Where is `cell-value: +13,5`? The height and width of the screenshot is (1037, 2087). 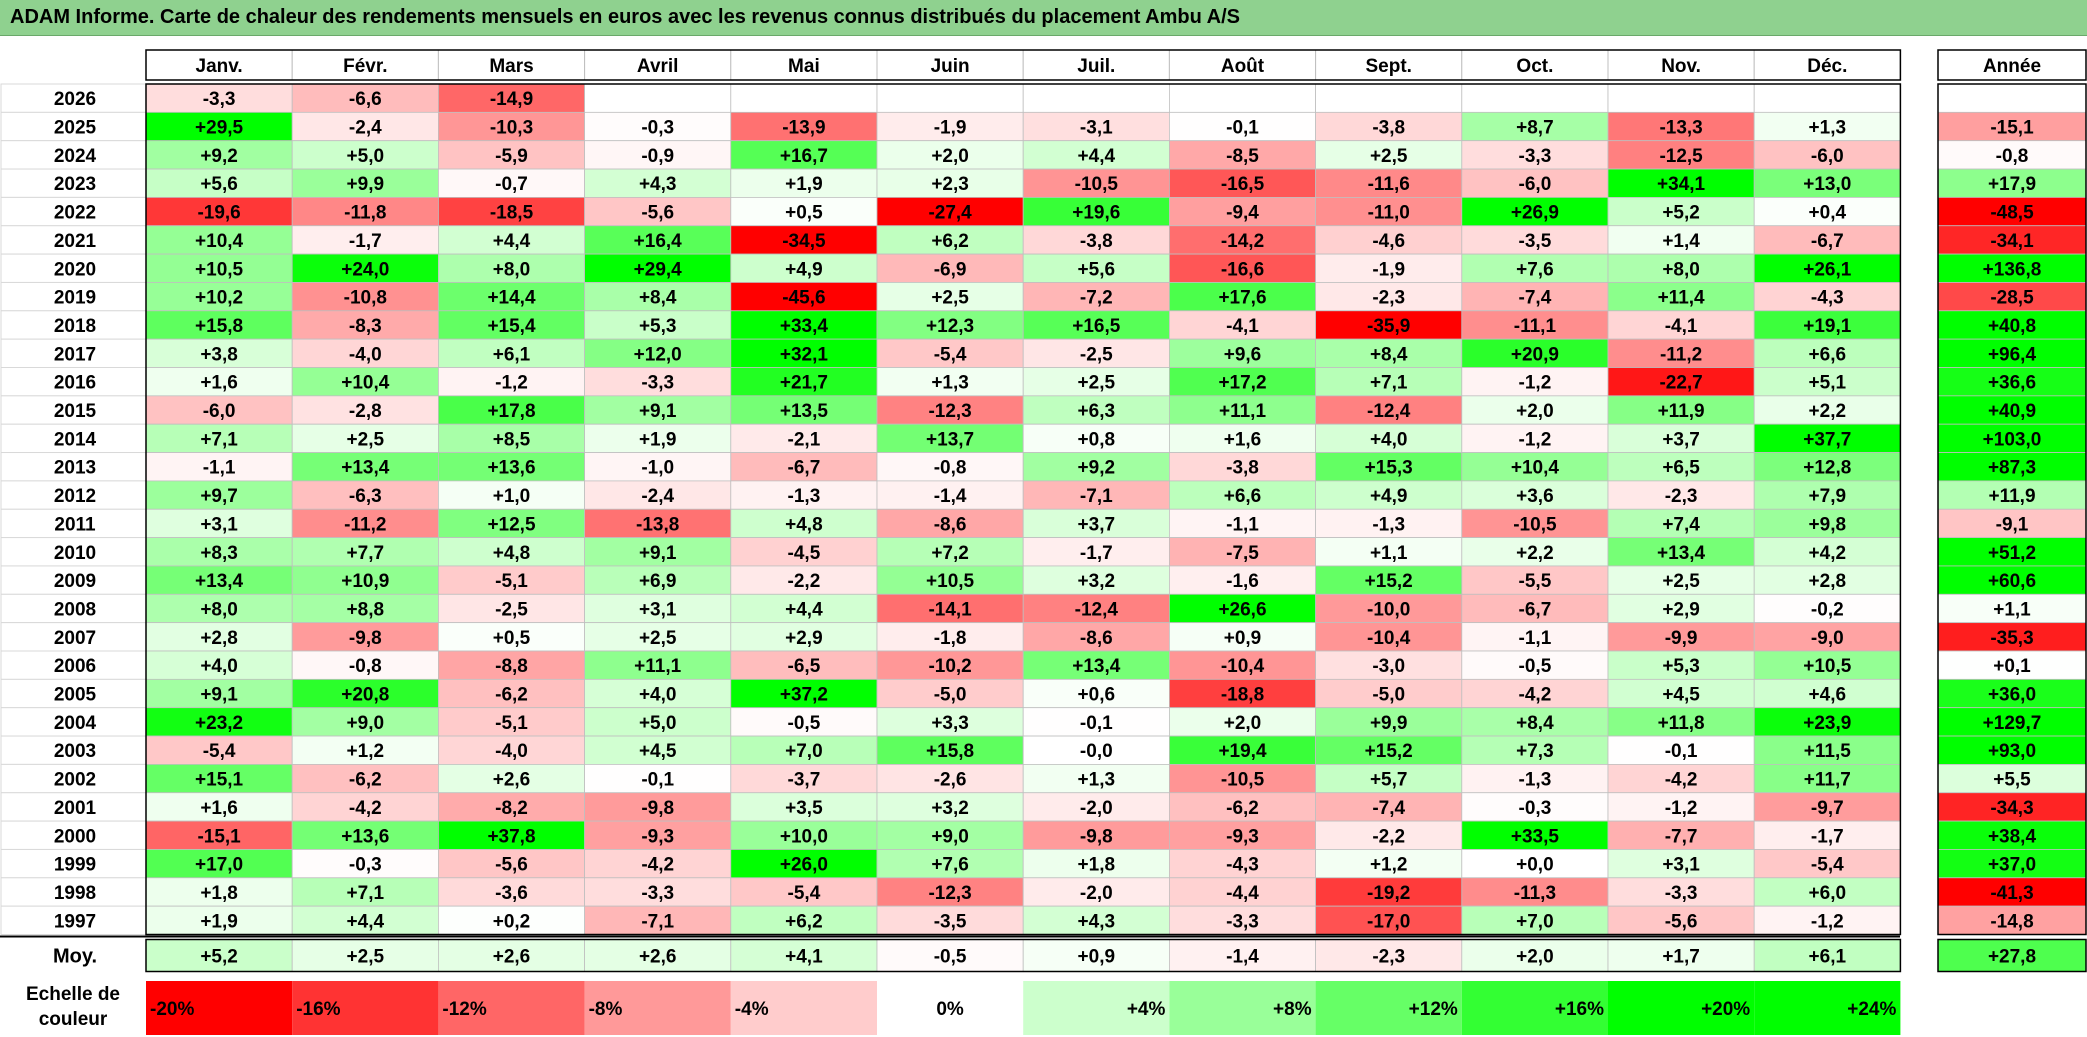
cell-value: +13,5 is located at coordinates (804, 411).